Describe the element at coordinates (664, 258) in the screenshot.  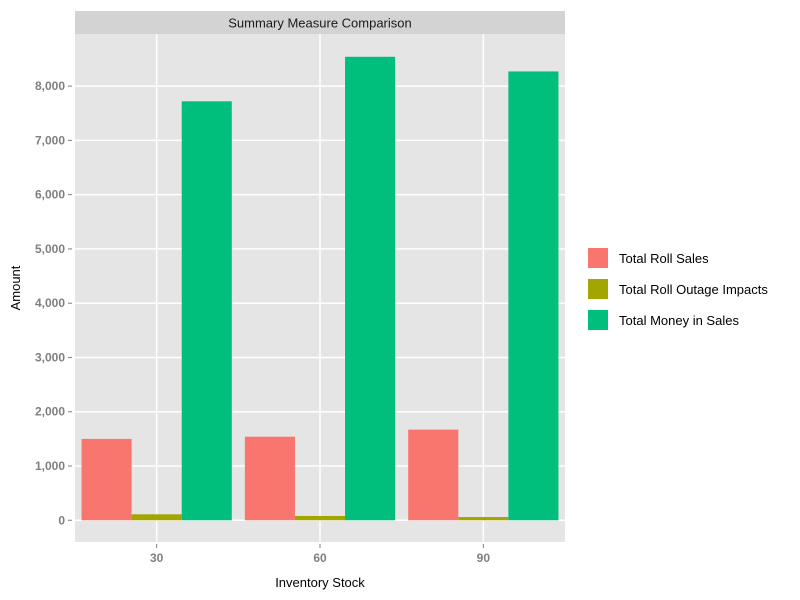
I see `legend-label: Total Roll Sales` at that location.